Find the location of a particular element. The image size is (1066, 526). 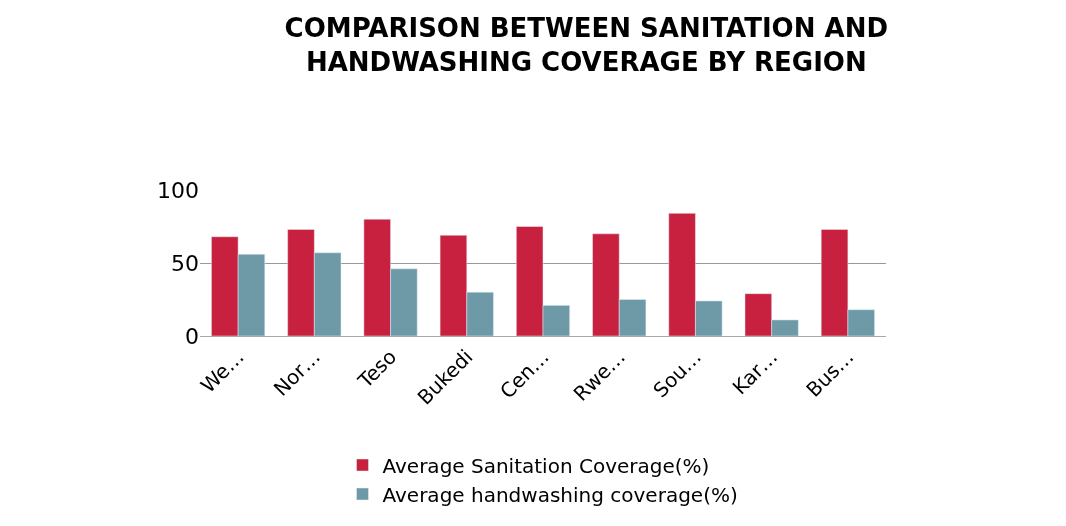

chart-title: COMPARISON BETWEEN SANITATION AND HANDWASHING COVERAGE BY REGION is located at coordinates (586, 44).